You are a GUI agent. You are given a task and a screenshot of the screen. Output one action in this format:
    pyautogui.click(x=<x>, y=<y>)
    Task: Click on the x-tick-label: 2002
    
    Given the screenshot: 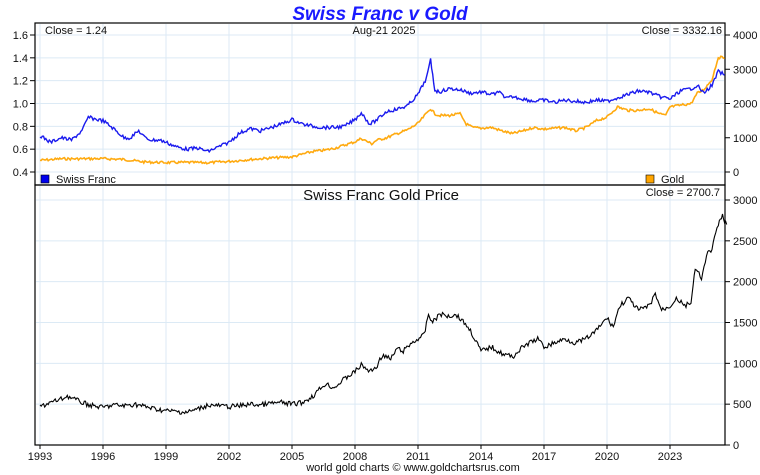 What is the action you would take?
    pyautogui.click(x=229, y=457)
    